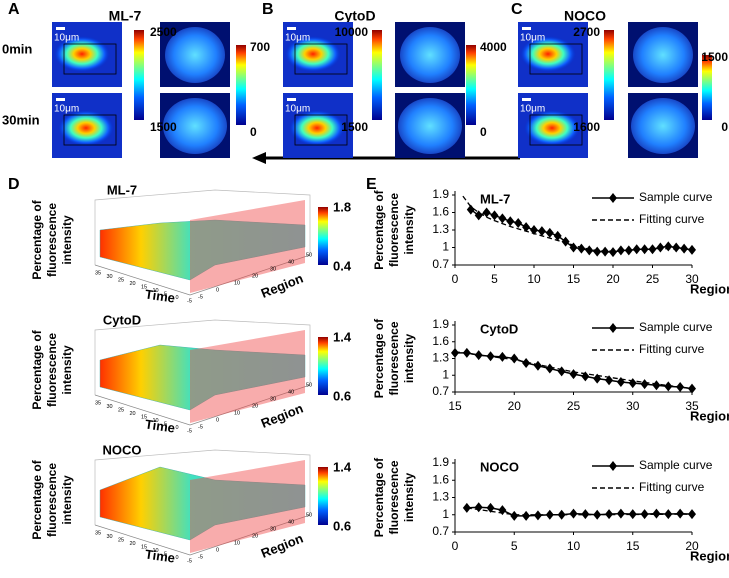 This screenshot has height=578, width=729. I want to click on panel-label: D, so click(14, 184).